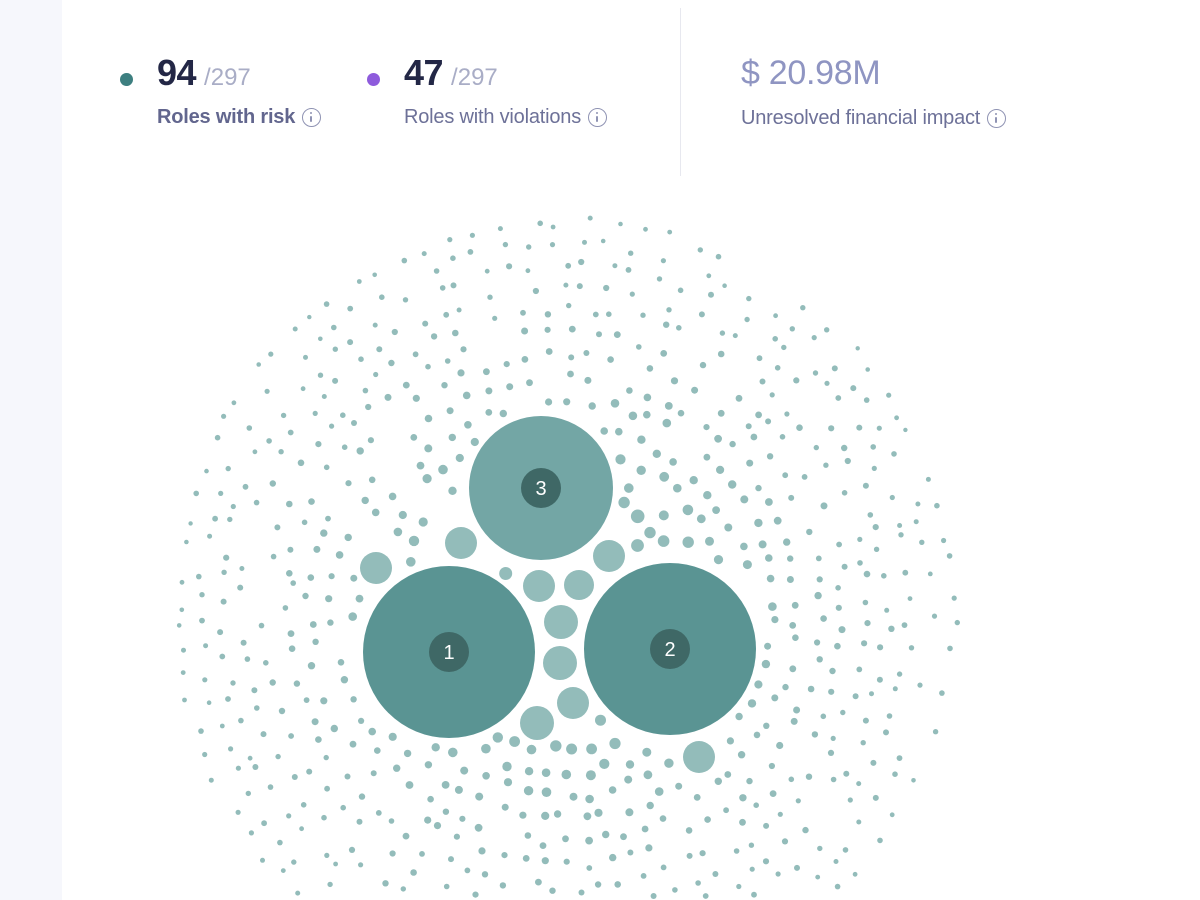  What do you see at coordinates (861, 118) in the screenshot?
I see `financial-impact-label: Unresolved financial impact` at bounding box center [861, 118].